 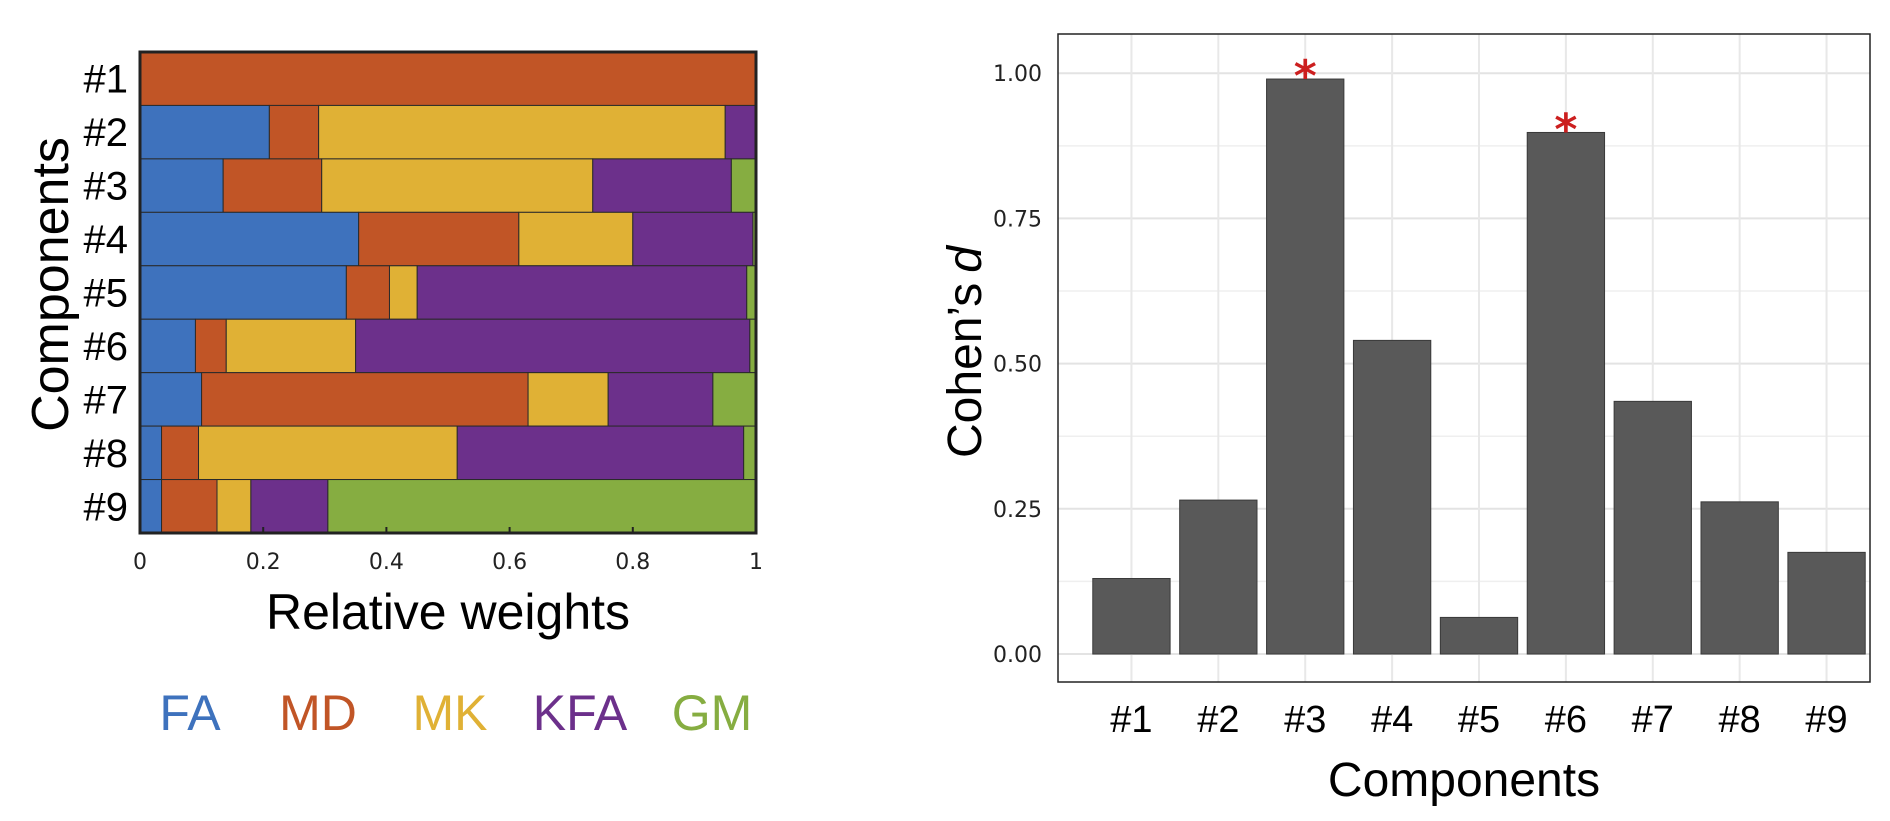 I want to click on x-tick-label: #1, so click(x=1131, y=720).